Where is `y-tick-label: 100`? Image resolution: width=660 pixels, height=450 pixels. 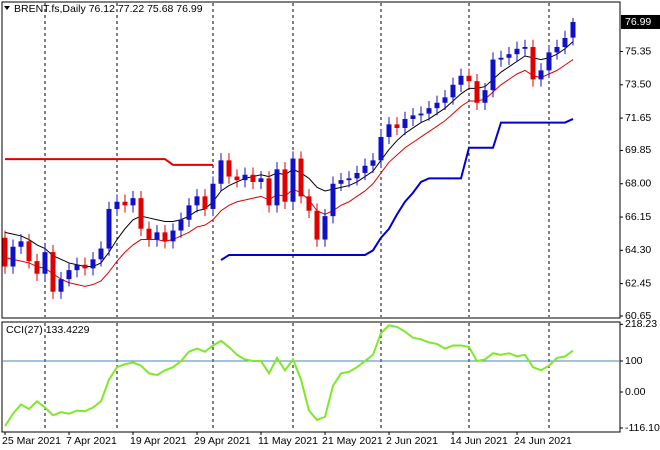
y-tick-label: 100 is located at coordinates (634, 361).